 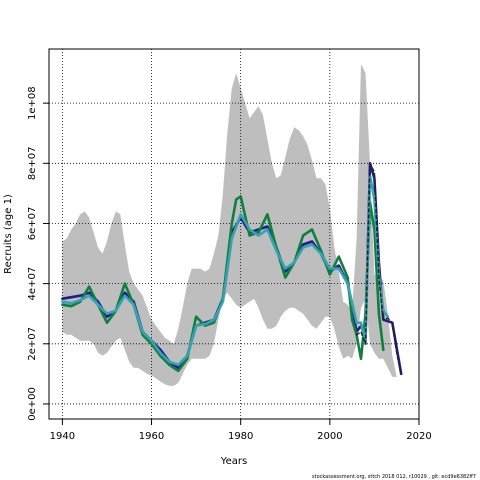 I want to click on y-axis-title: Recruits (age 1), so click(x=8, y=234).